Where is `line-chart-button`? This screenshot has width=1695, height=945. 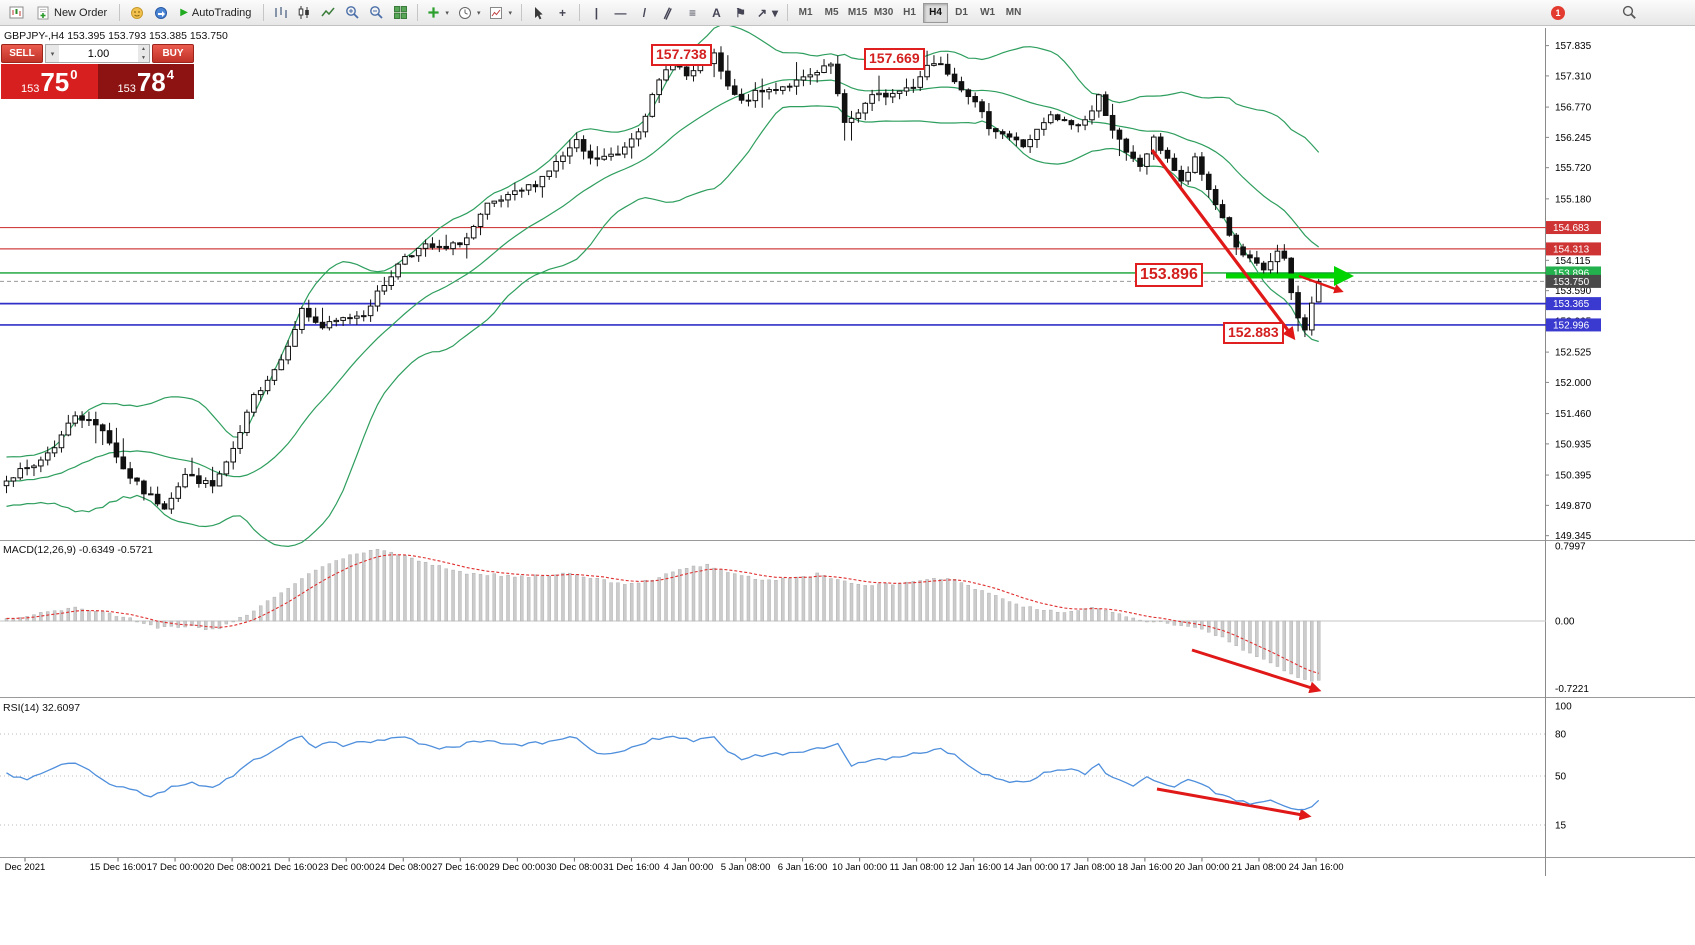
line-chart-button is located at coordinates (328, 13).